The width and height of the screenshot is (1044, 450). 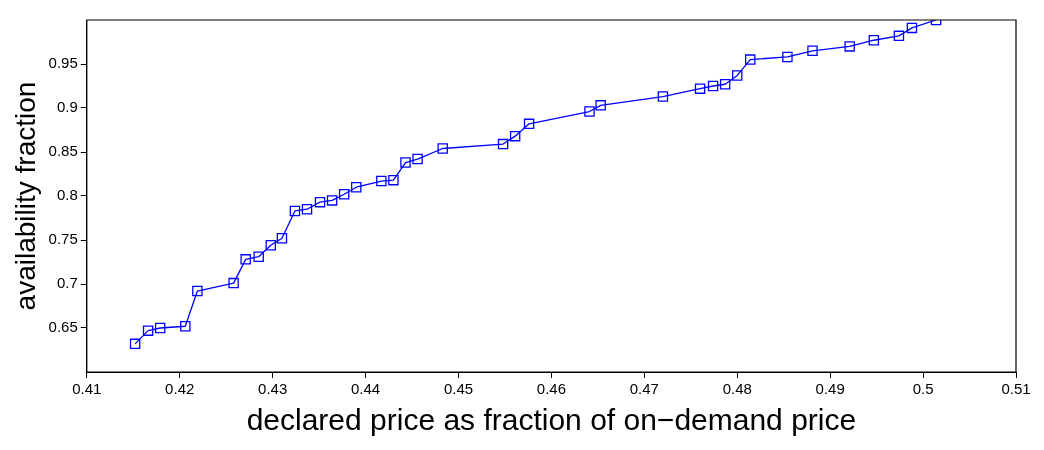 I want to click on x-tick-label: 0.49, so click(x=830, y=389).